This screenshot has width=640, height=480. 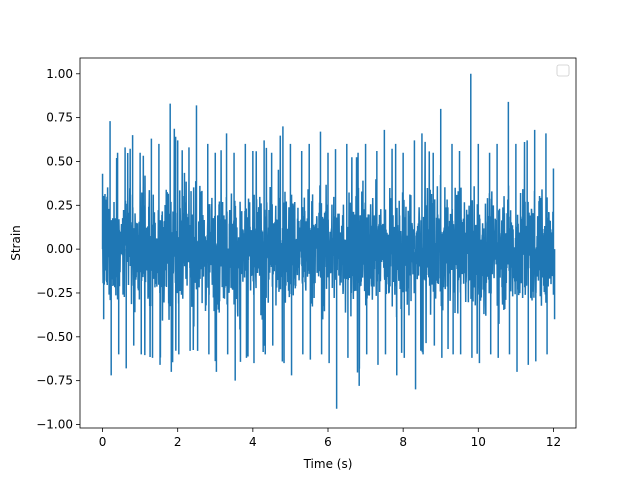 I want to click on x-tick-label: 10, so click(x=478, y=442).